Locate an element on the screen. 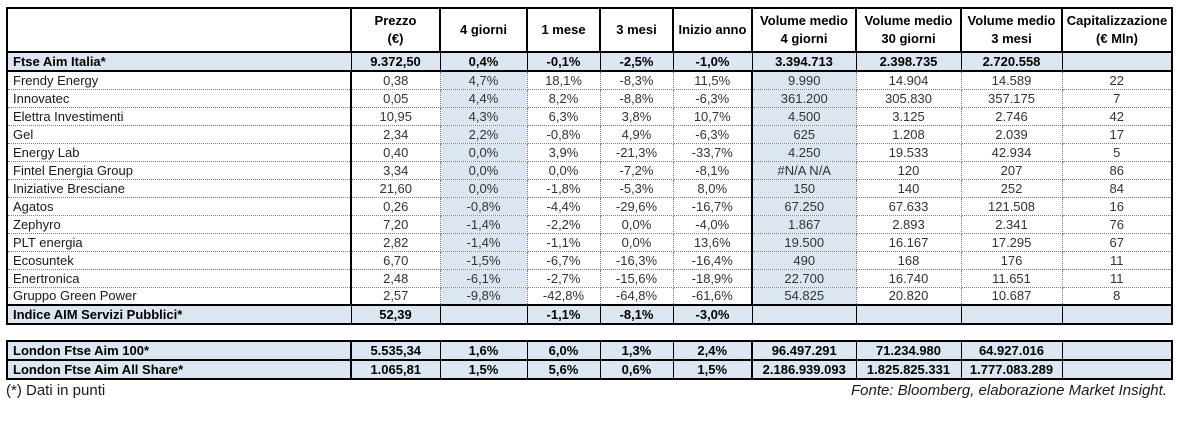 Image resolution: width=1177 pixels, height=434 pixels. value-cell: -9,8% is located at coordinates (483, 296).